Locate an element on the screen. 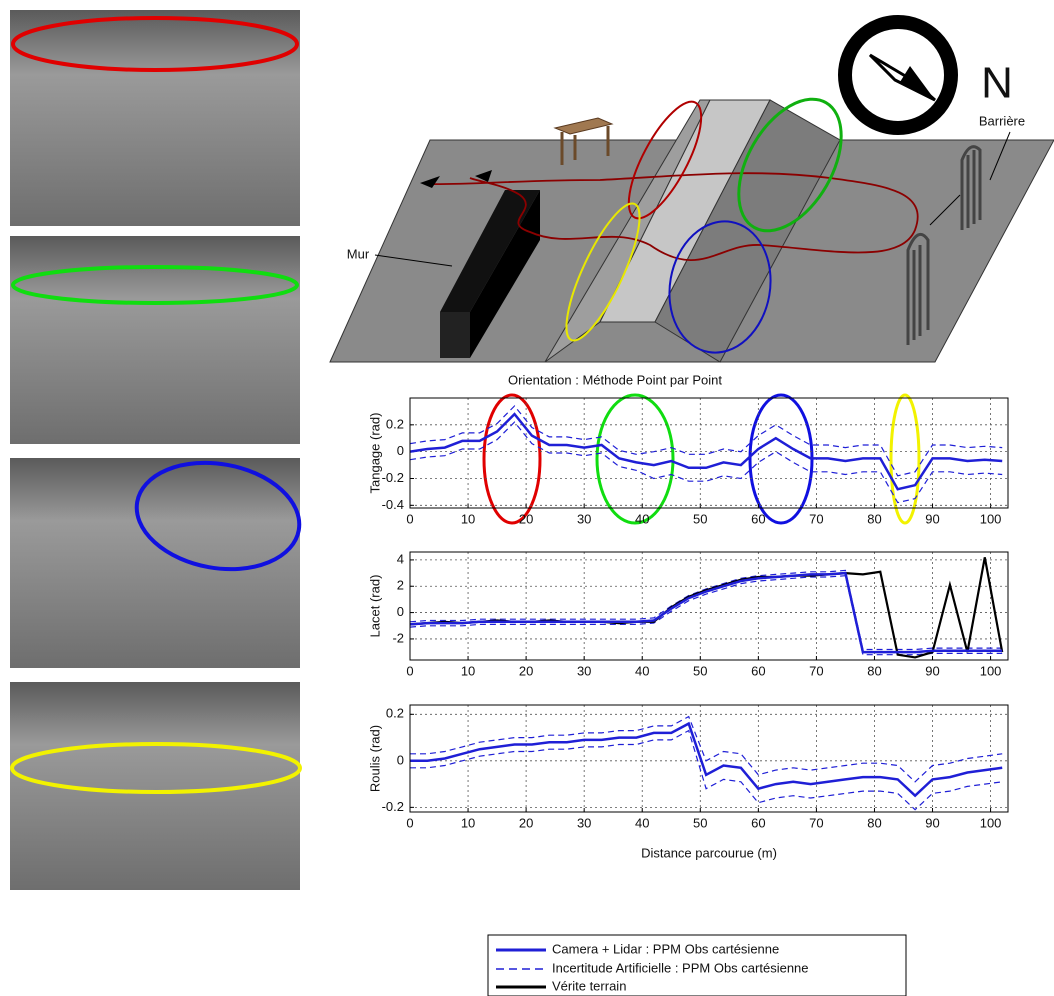 Image resolution: width=1054 pixels, height=996 pixels. y-axis-label: Tangage (rad) is located at coordinates (374, 453).